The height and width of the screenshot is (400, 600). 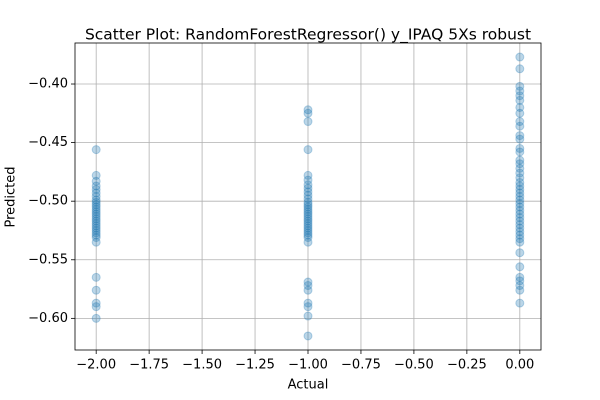 What do you see at coordinates (48, 318) in the screenshot?
I see `y-tick-label: −0.60` at bounding box center [48, 318].